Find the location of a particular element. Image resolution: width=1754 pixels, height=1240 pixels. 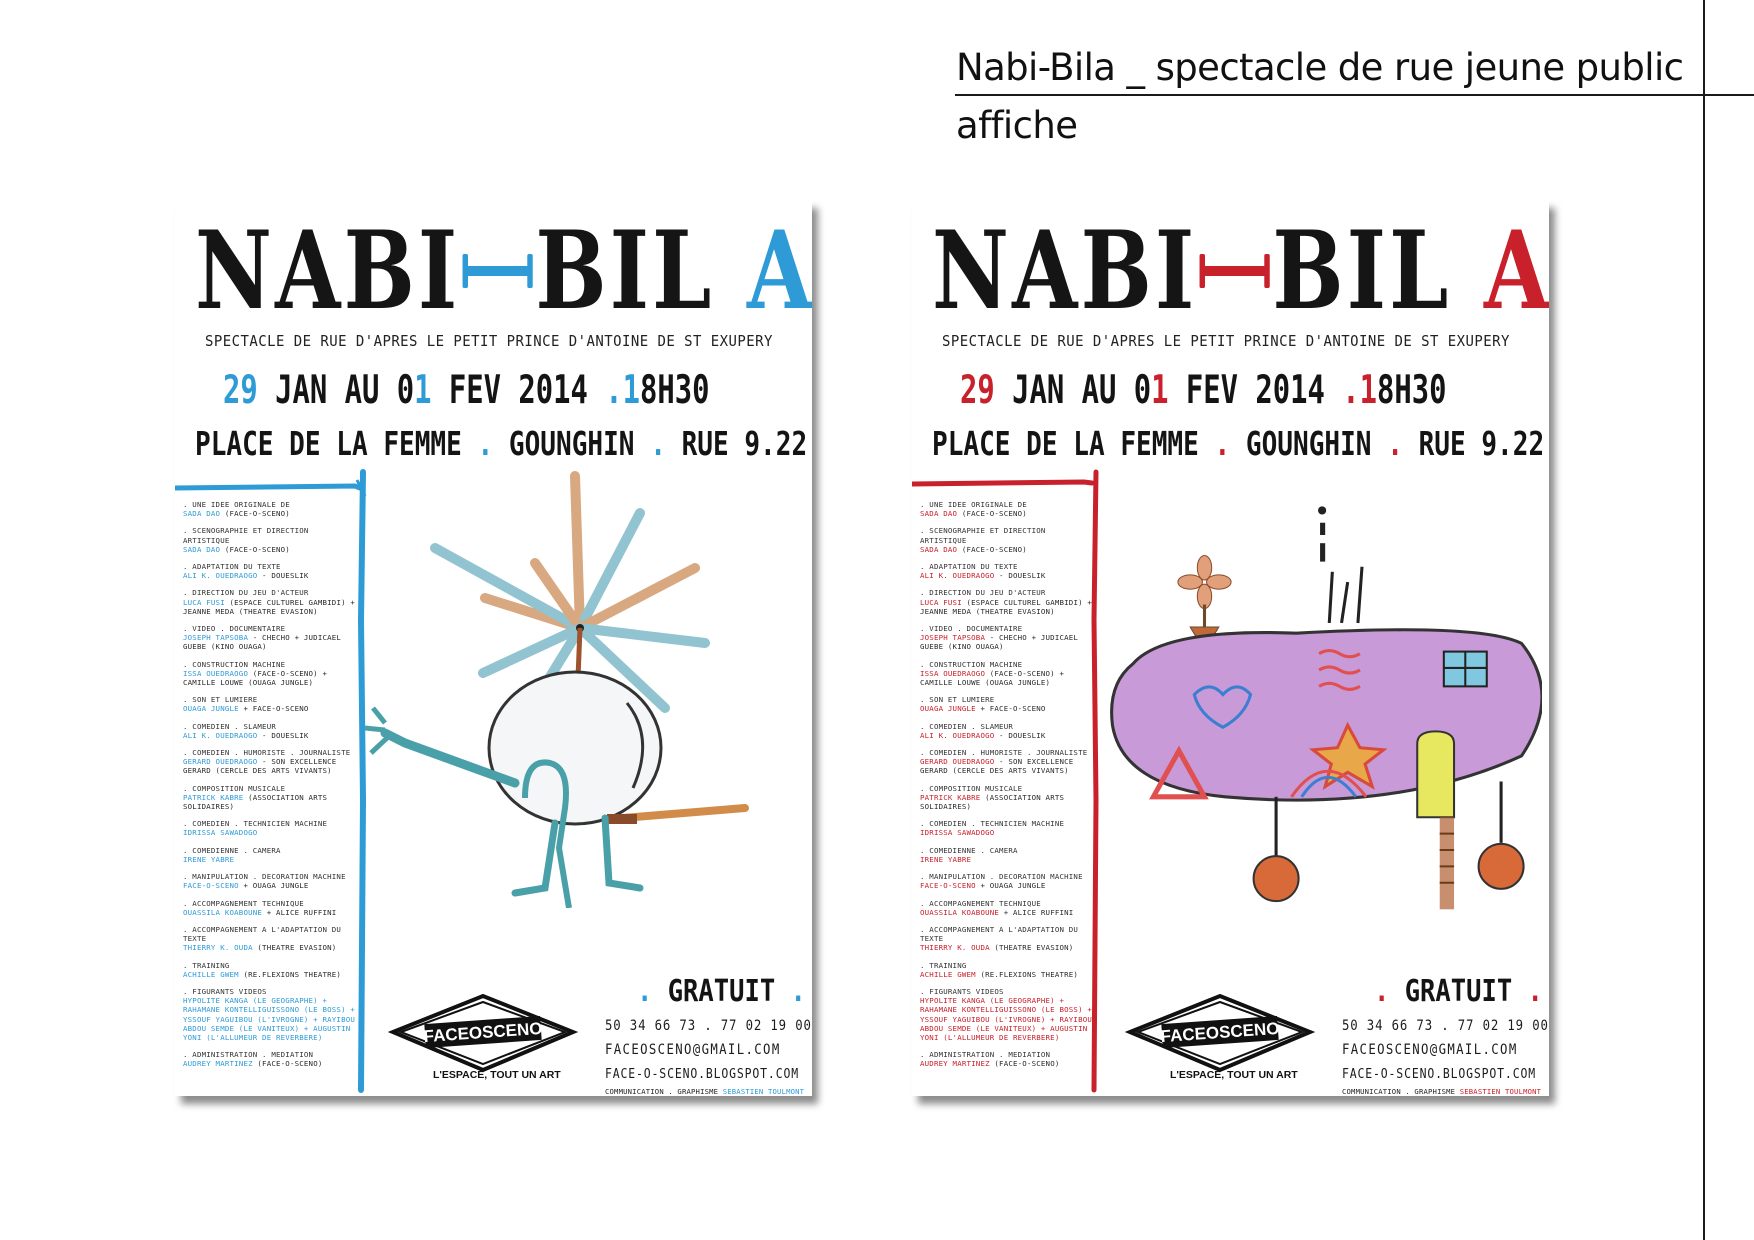

page-subtitle: affiche is located at coordinates (1017, 125).